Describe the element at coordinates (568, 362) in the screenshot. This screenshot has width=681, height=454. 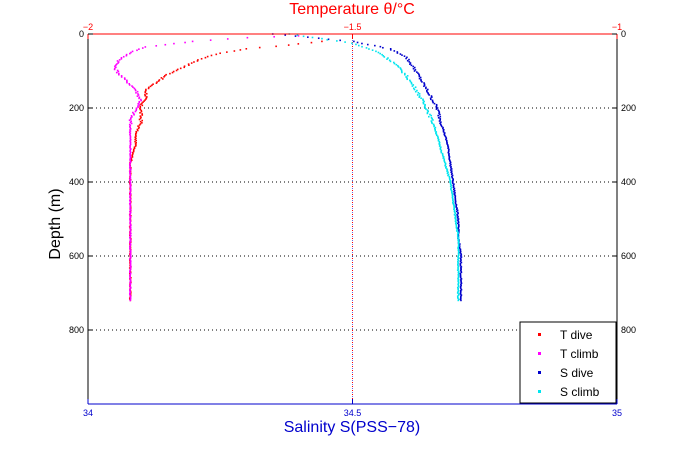
I see `legend-box` at that location.